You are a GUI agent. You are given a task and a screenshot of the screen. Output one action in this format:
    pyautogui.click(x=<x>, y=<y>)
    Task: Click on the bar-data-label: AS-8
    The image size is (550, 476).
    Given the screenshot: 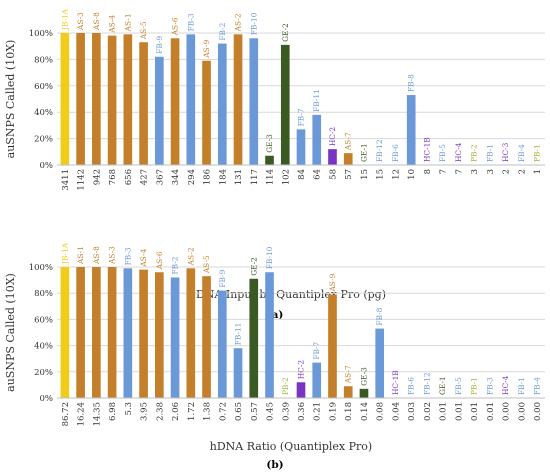 What is the action you would take?
    pyautogui.click(x=96, y=21)
    